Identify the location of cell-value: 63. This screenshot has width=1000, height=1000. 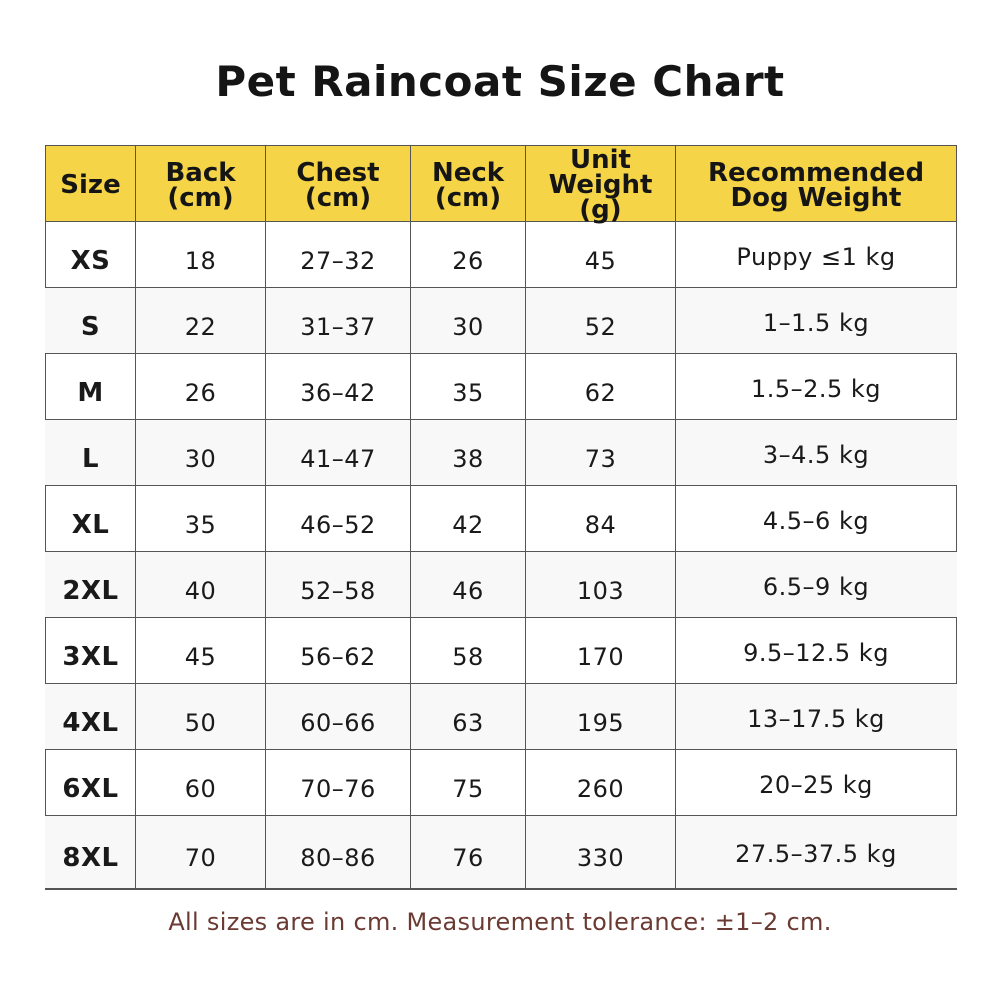
(468, 722).